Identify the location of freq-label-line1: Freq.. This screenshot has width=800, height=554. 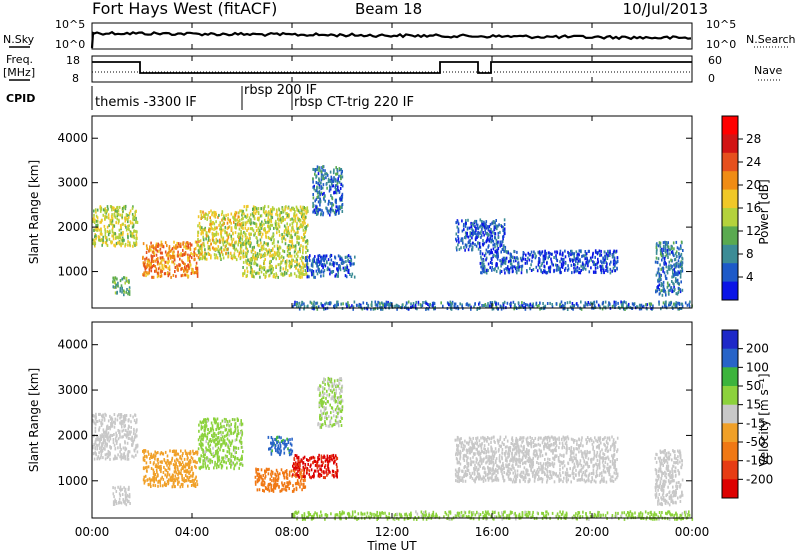
(19, 59).